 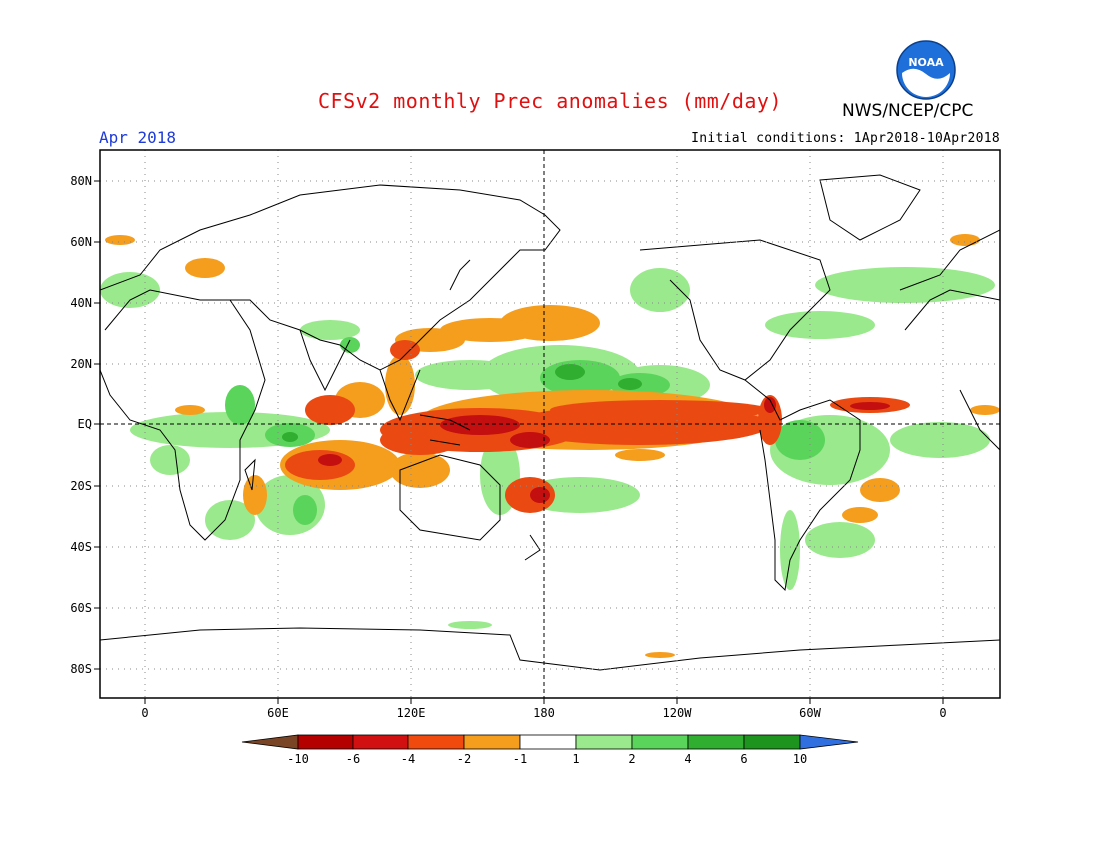 What do you see at coordinates (926, 62) in the screenshot?
I see `logo-text: NOAA` at bounding box center [926, 62].